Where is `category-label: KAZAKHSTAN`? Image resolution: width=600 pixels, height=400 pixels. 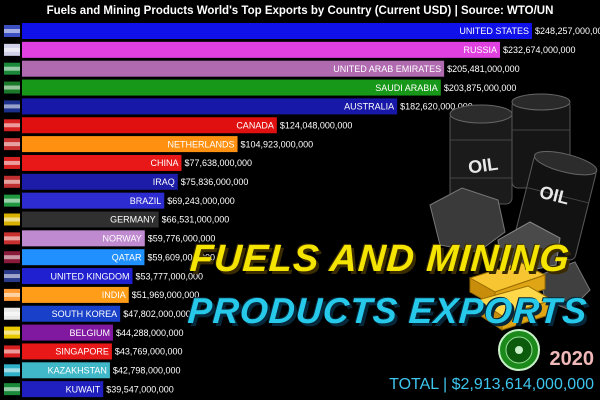 category-label: KAZAKHSTAN is located at coordinates (77, 371).